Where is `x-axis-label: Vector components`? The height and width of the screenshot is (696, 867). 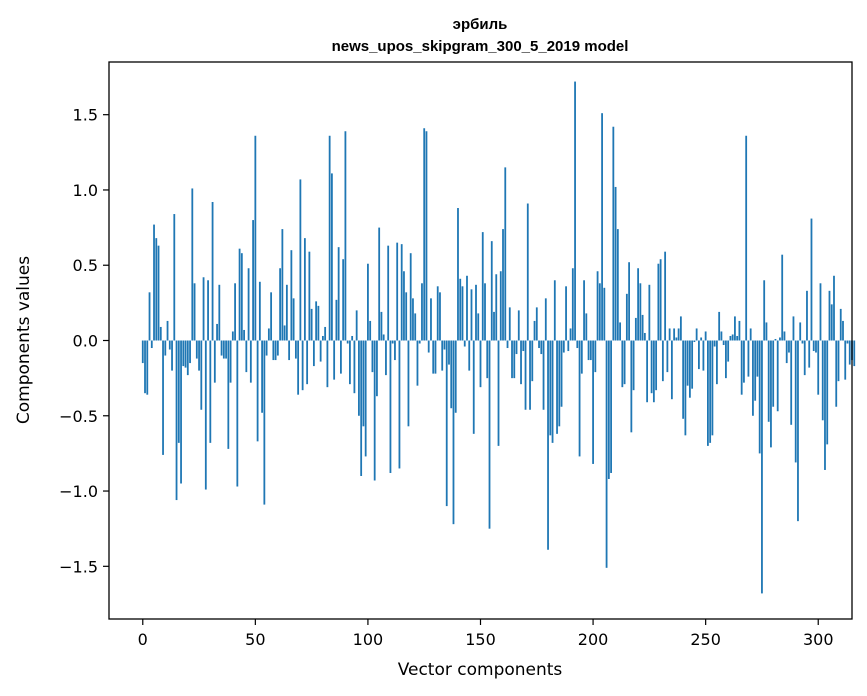 x-axis-label: Vector components is located at coordinates (480, 670).